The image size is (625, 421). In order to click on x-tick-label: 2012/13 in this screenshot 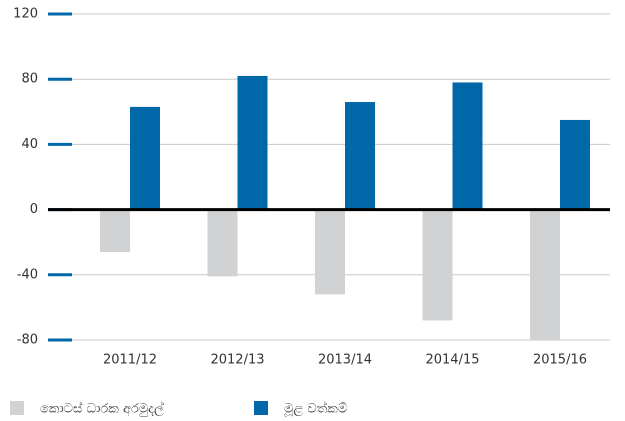, I will do `click(237, 360)`.